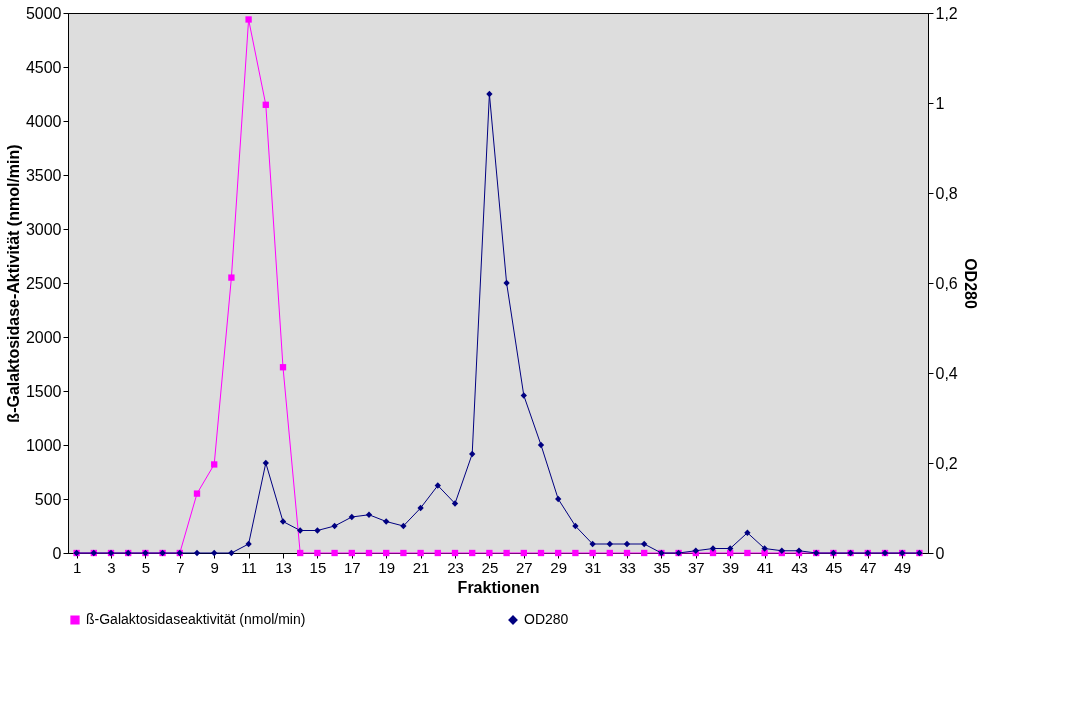 This screenshot has height=712, width=1083. I want to click on x-tick-label: 7, so click(180, 567).